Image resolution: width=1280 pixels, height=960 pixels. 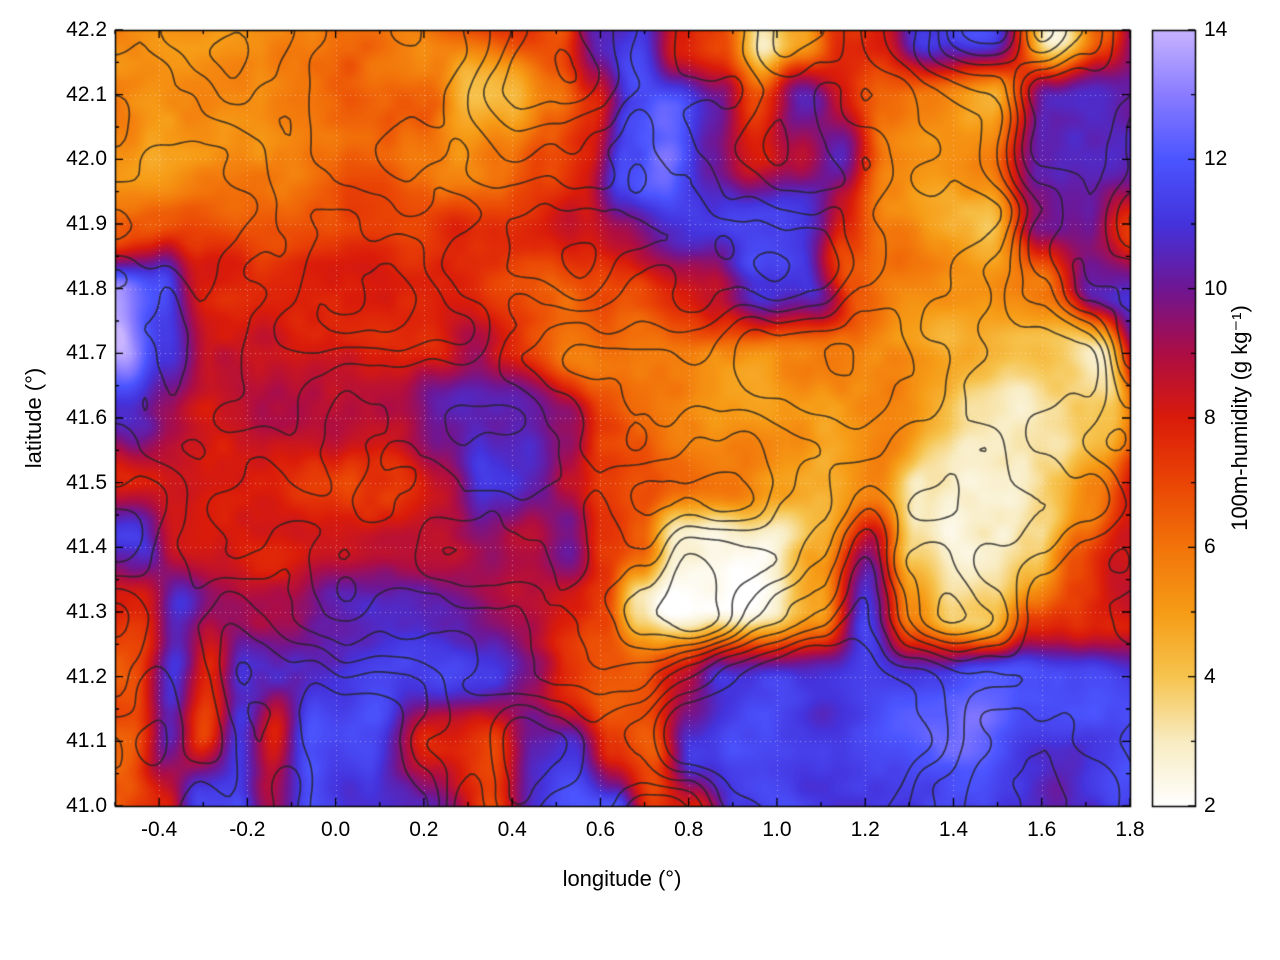 What do you see at coordinates (86, 547) in the screenshot?
I see `y-tick-label: 41.4` at bounding box center [86, 547].